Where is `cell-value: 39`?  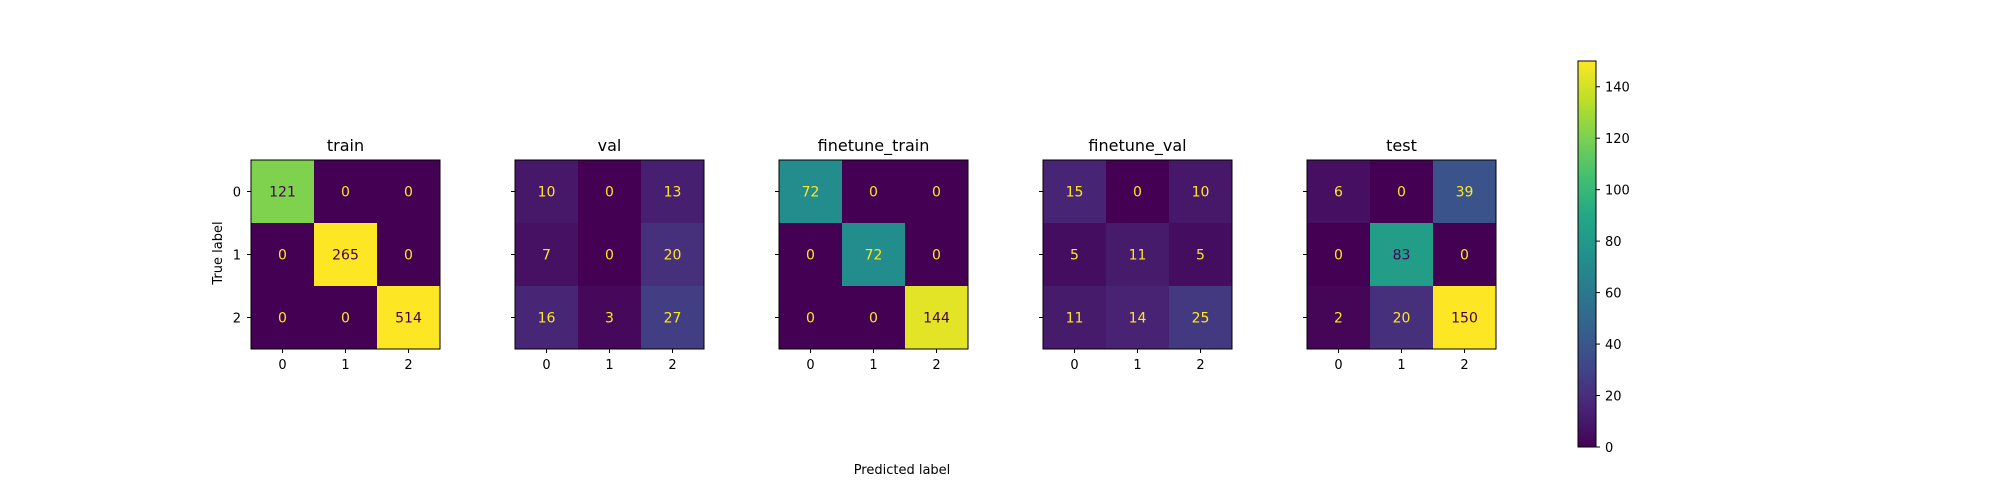 cell-value: 39 is located at coordinates (1465, 193).